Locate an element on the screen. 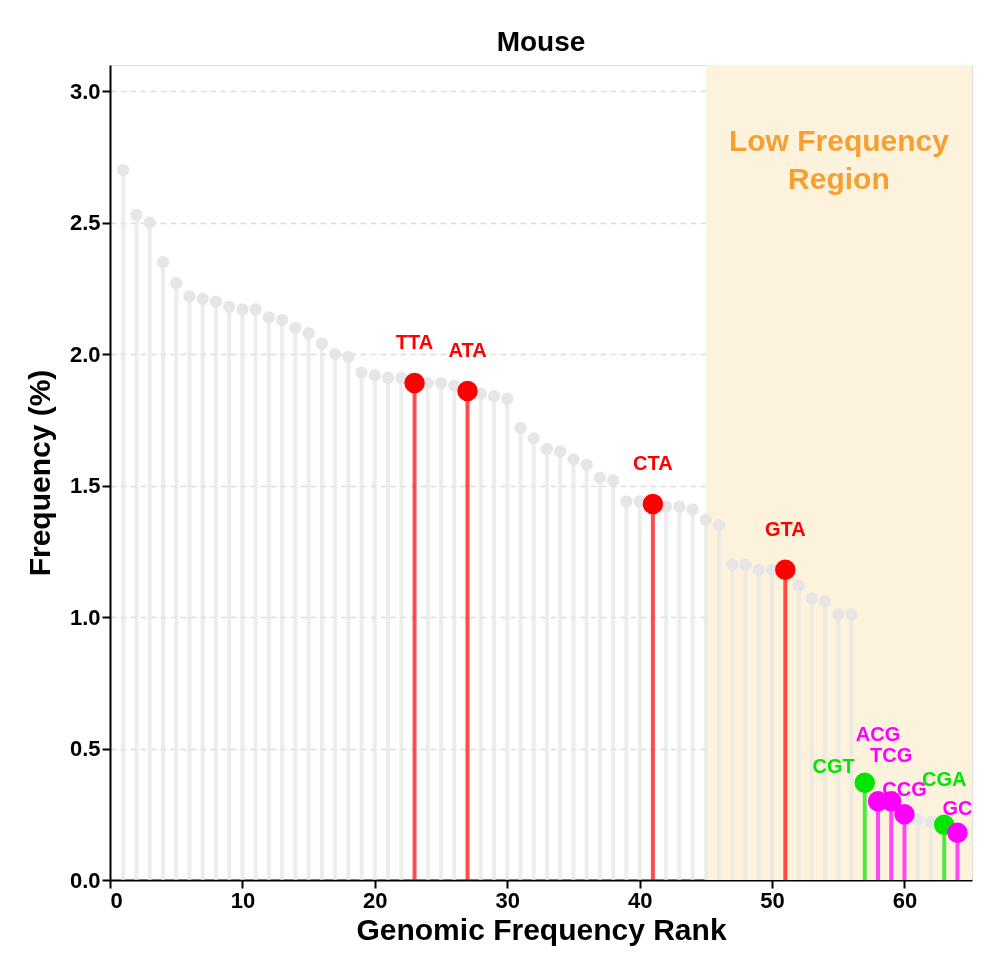 The image size is (1002, 977). annotation: GTA is located at coordinates (785, 528).